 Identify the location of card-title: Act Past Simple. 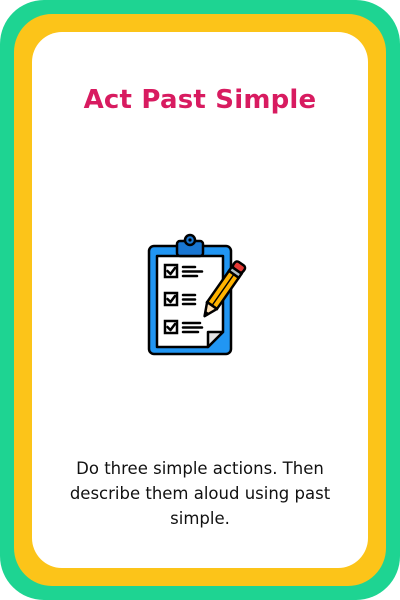
(200, 100).